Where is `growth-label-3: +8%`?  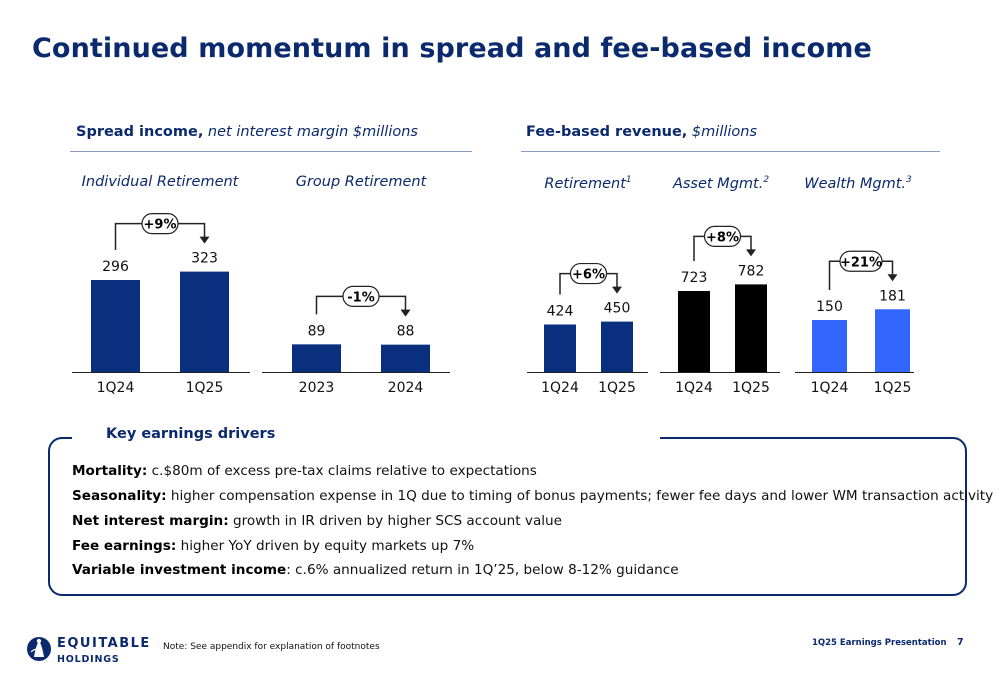 growth-label-3: +8% is located at coordinates (722, 237).